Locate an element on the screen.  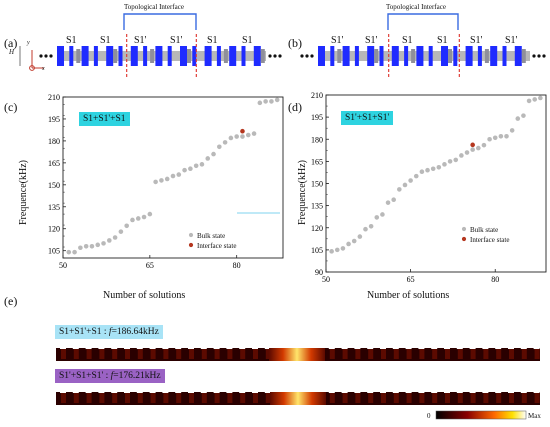
chart-d-ytick-label: 120 is located at coordinates (317, 228).